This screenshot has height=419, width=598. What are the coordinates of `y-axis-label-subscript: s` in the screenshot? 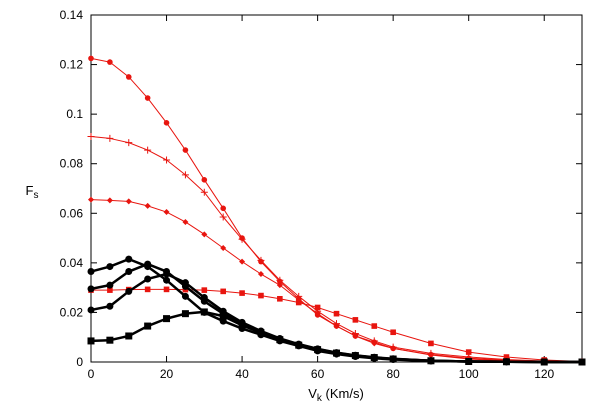 It's located at (35, 195).